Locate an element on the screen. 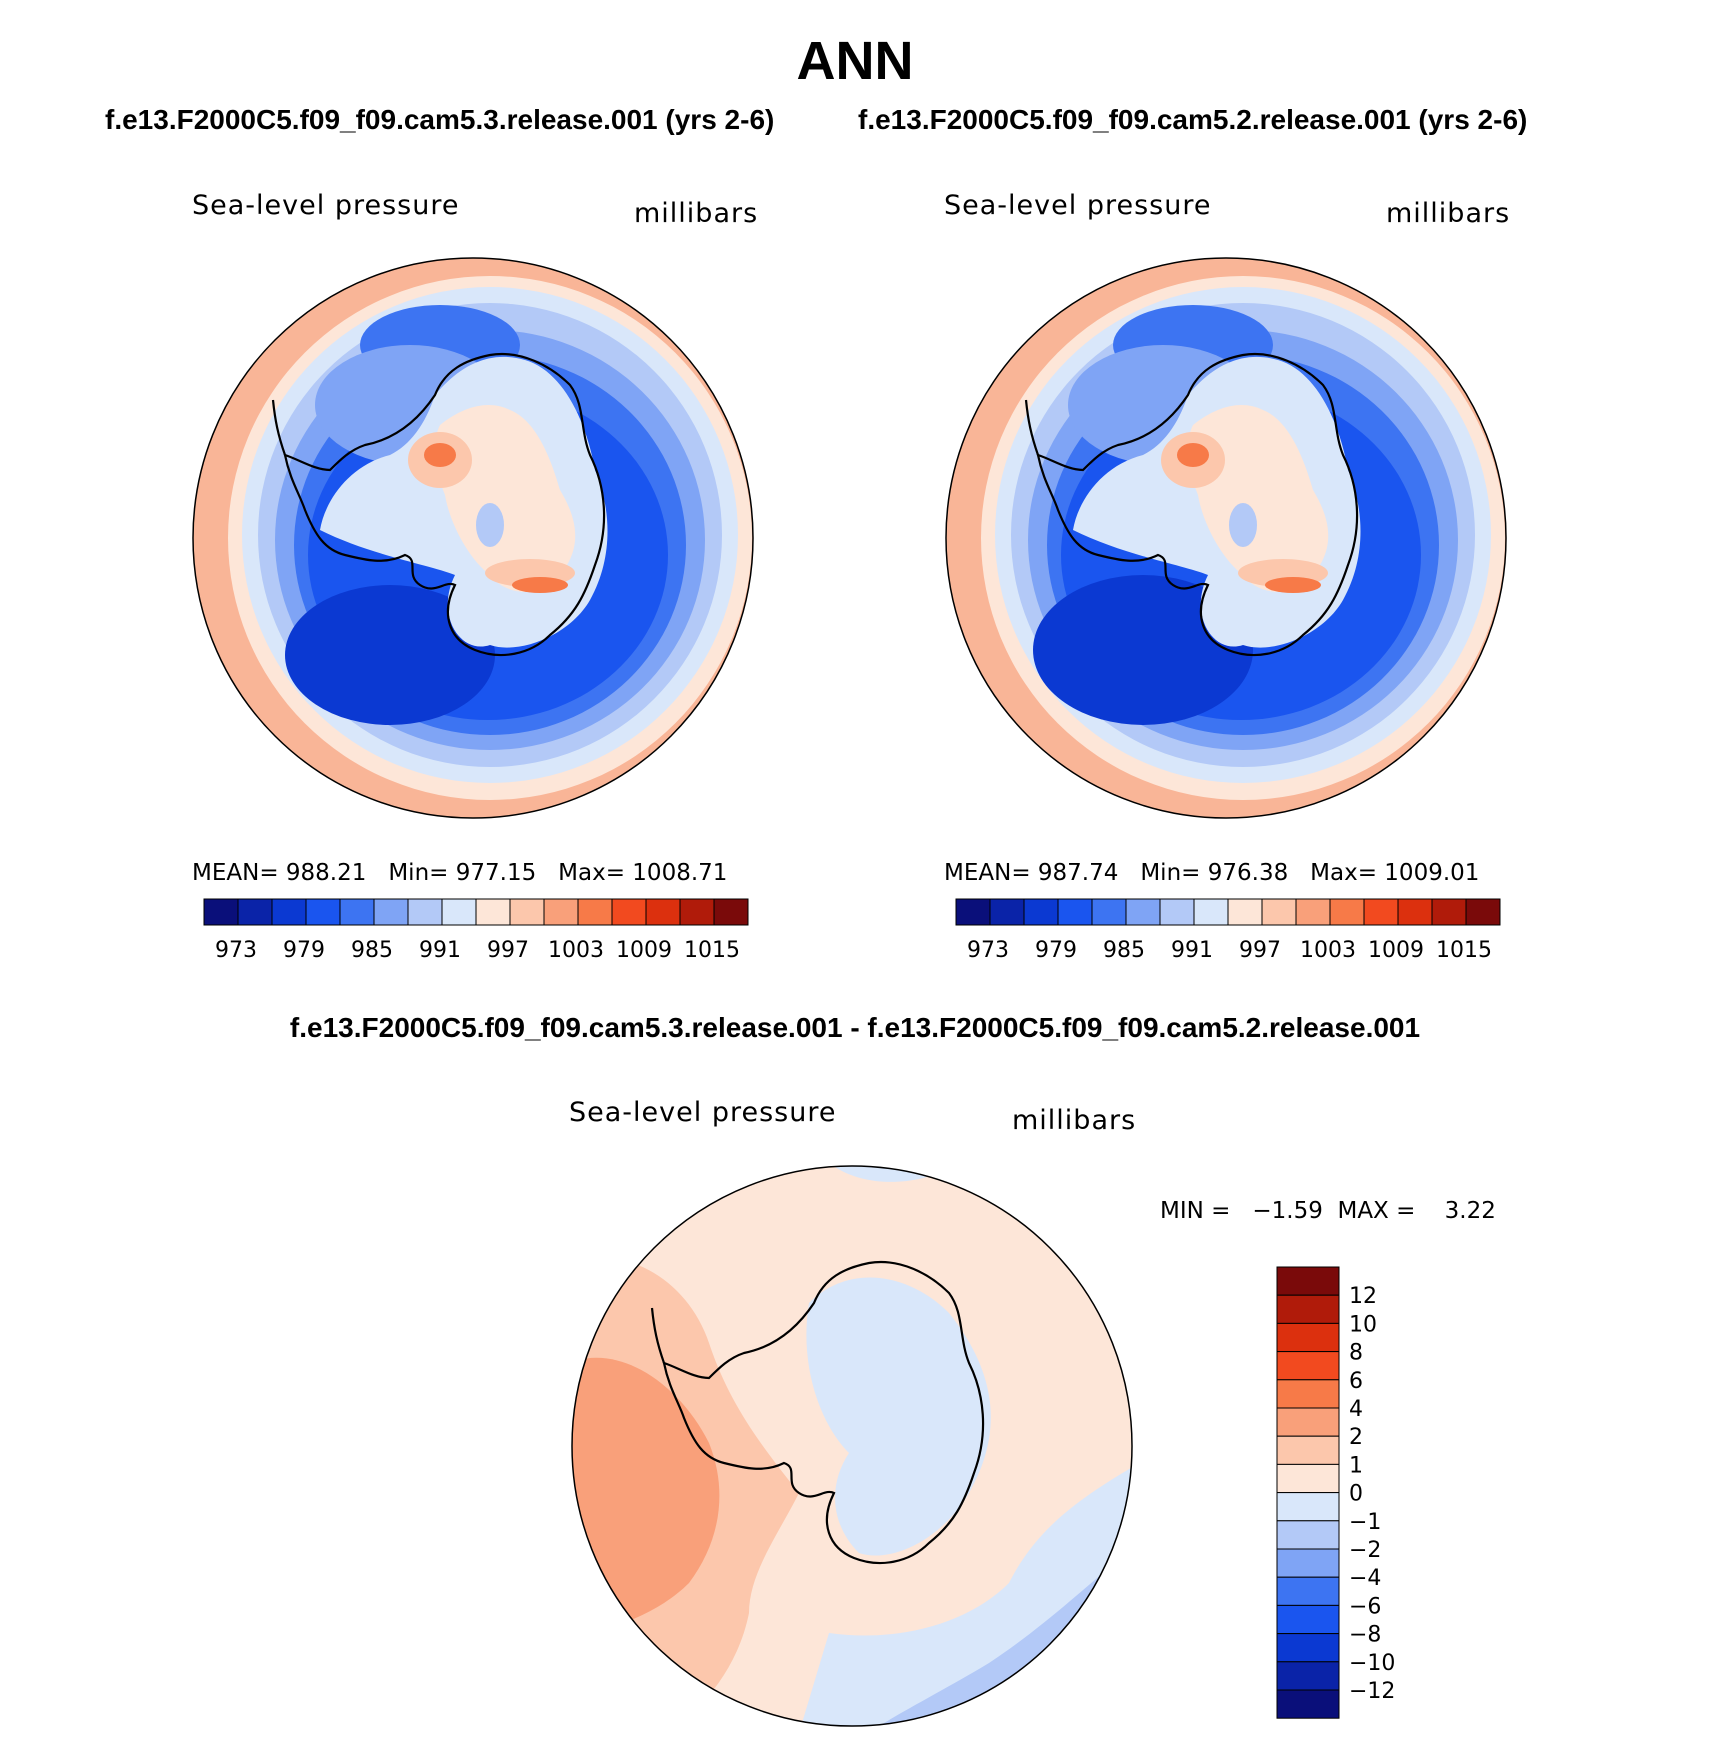 The width and height of the screenshot is (1710, 1740). colorbar-tick-label: −12 is located at coordinates (1372, 1691).